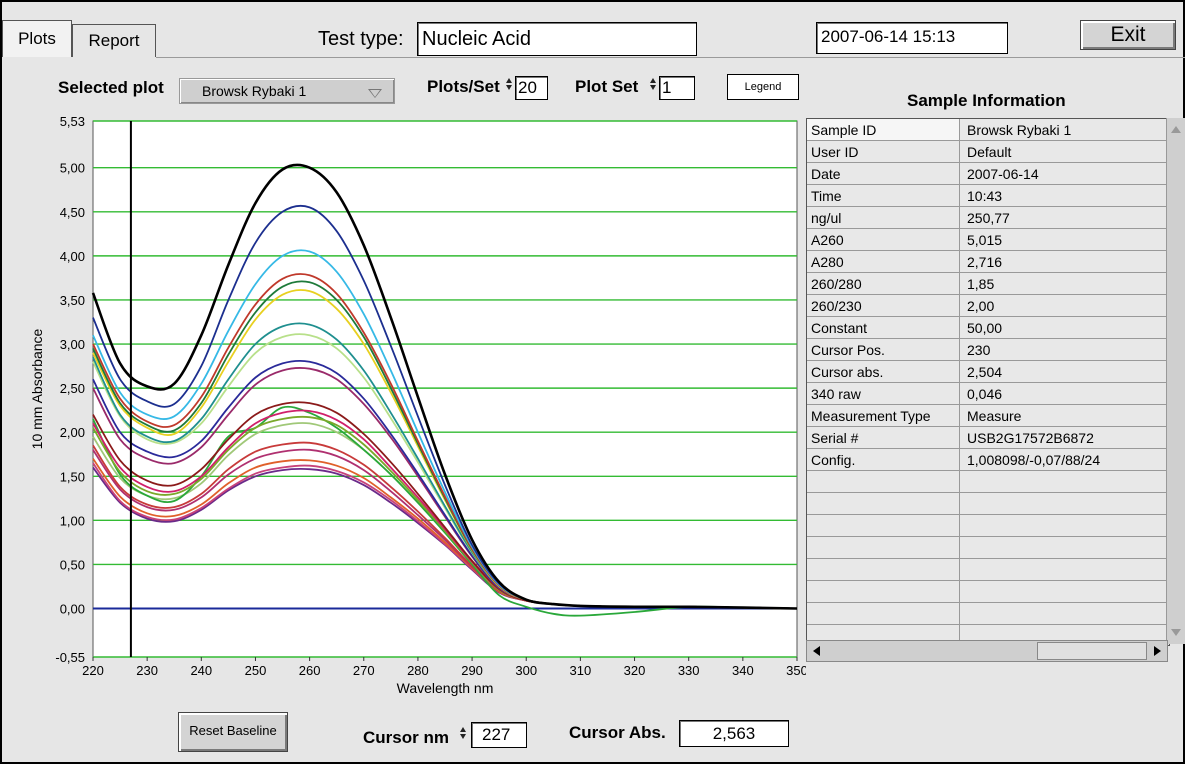 The image size is (1185, 764). What do you see at coordinates (988, 240) in the screenshot?
I see `table-row: A260 5,015` at bounding box center [988, 240].